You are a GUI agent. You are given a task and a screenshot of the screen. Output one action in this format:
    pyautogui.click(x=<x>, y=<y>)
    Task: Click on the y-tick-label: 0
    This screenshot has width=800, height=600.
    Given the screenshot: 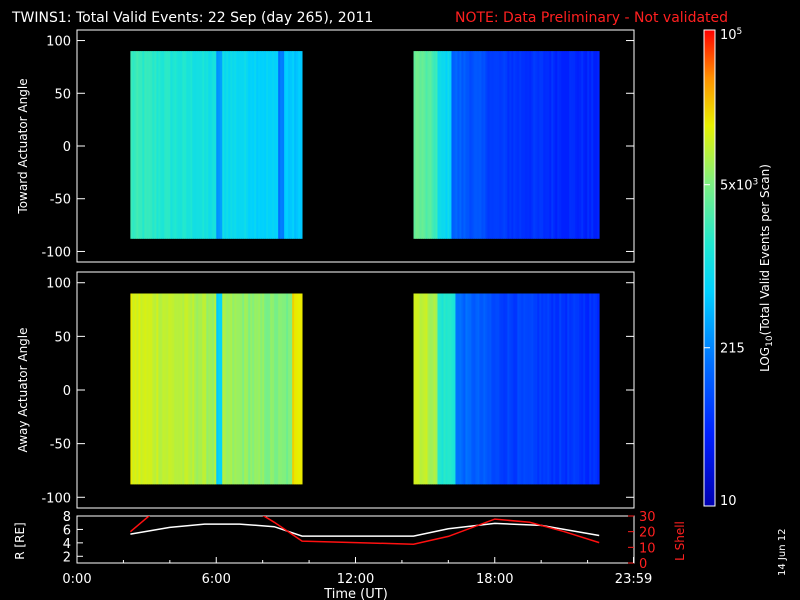 What is the action you would take?
    pyautogui.click(x=67, y=147)
    